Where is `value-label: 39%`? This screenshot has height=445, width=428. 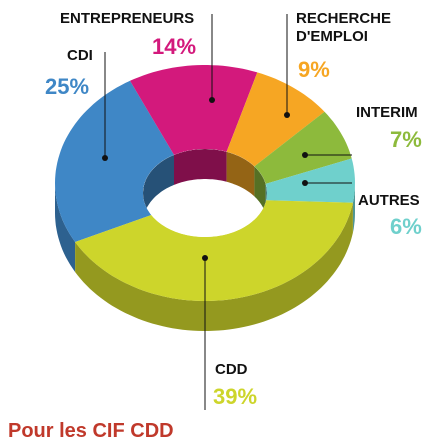 value-label: 39% is located at coordinates (235, 396).